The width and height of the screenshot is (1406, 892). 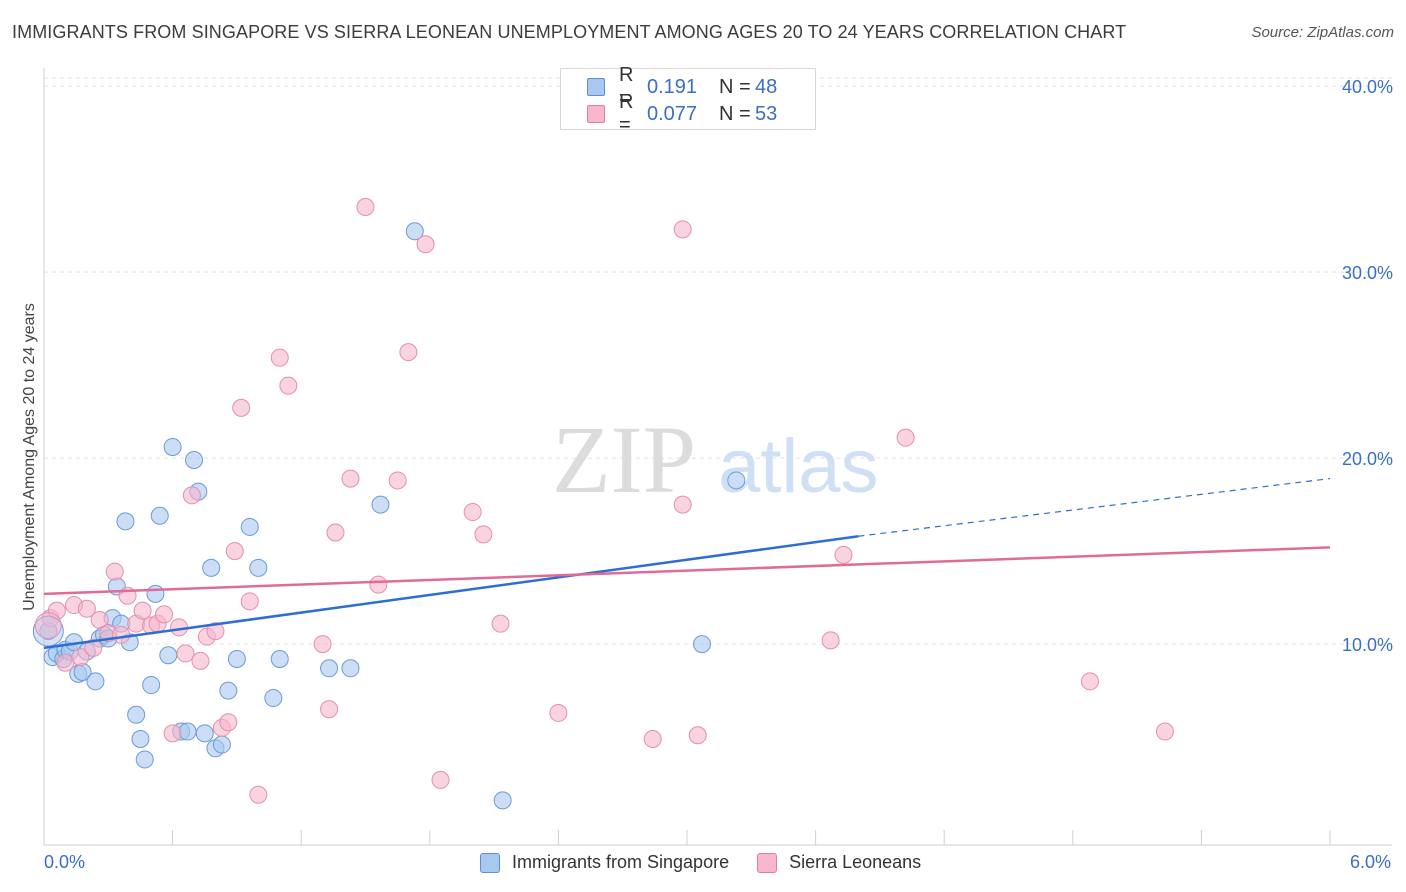 What do you see at coordinates (682, 113) in the screenshot?
I see `legend-row-sierra-leone: R = 0.077 N = 53` at bounding box center [682, 113].